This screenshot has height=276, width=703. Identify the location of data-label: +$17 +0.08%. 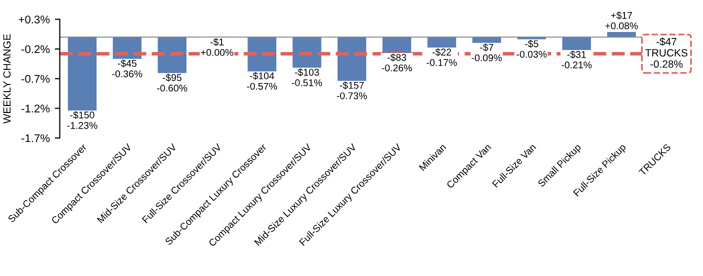
(621, 21).